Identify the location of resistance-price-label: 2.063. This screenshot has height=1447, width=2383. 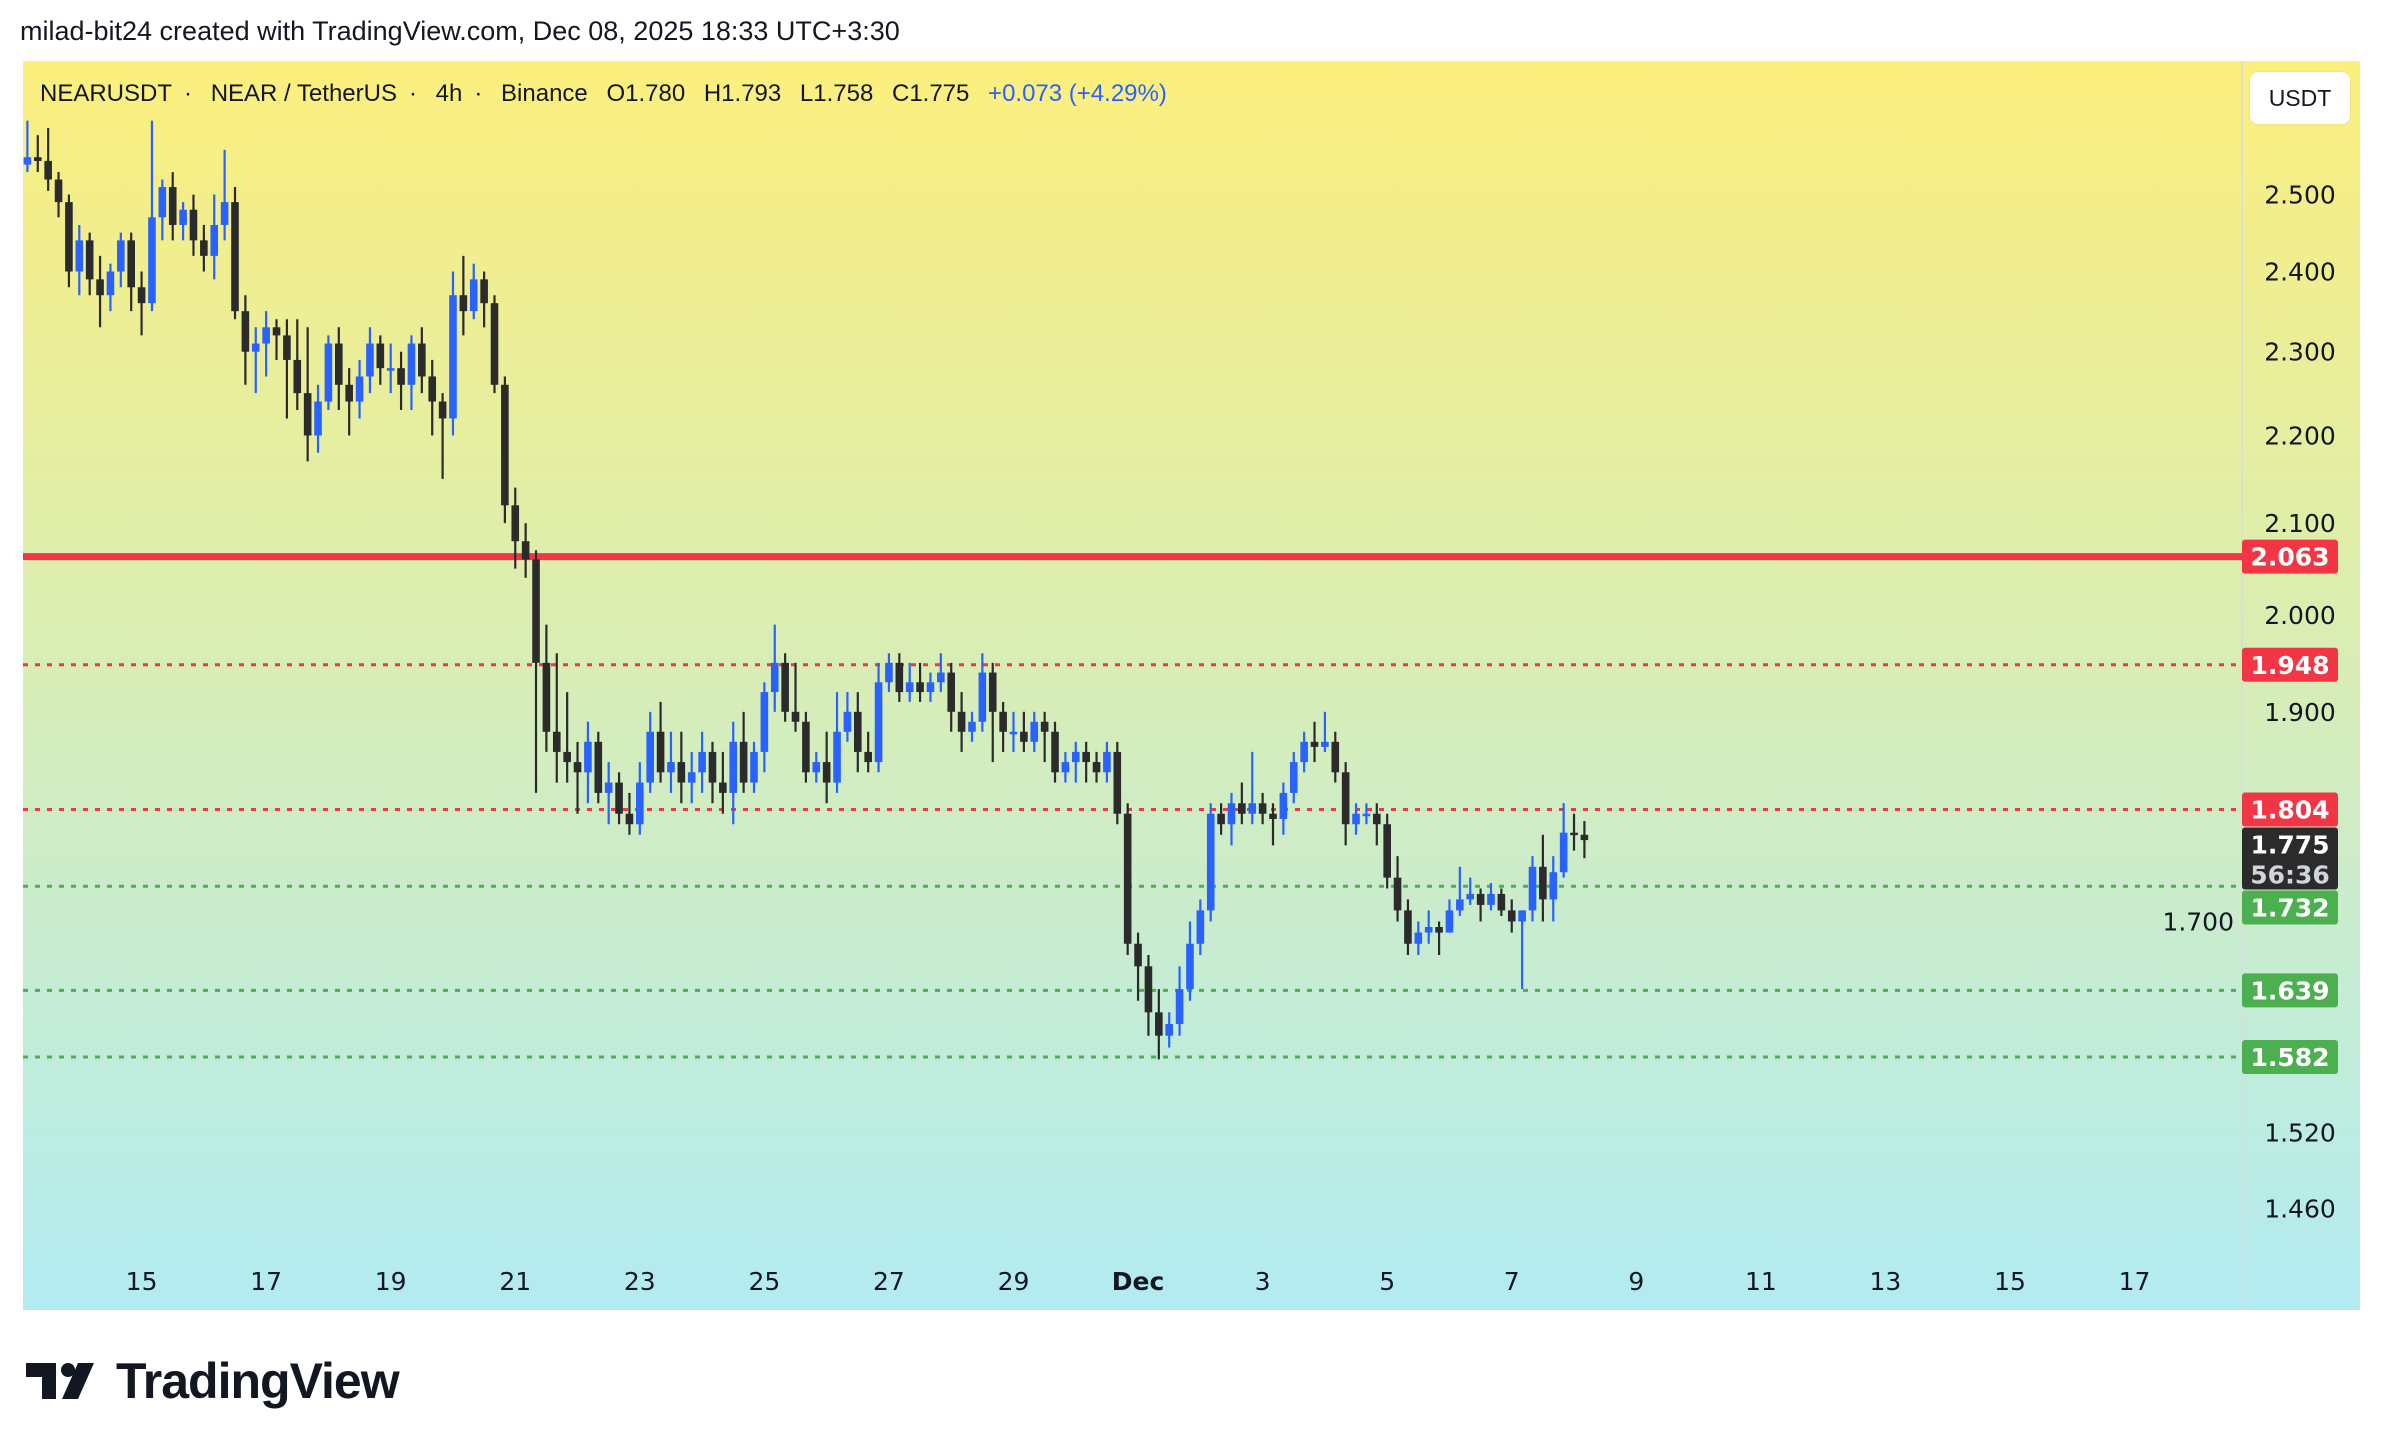
(2290, 556).